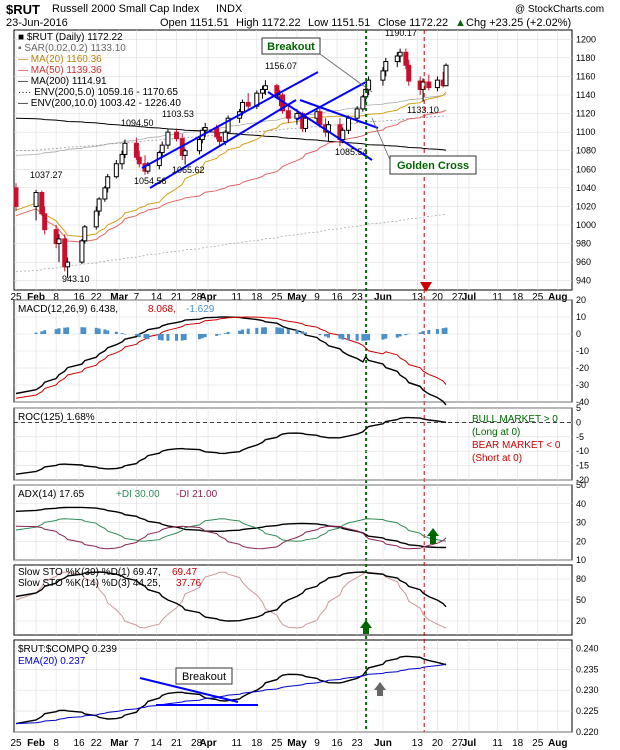 The height and width of the screenshot is (750, 620). Describe the element at coordinates (72, 48) in the screenshot. I see `legend-sar: ▪ SAR(0.02,0.2) 1133.10` at that location.